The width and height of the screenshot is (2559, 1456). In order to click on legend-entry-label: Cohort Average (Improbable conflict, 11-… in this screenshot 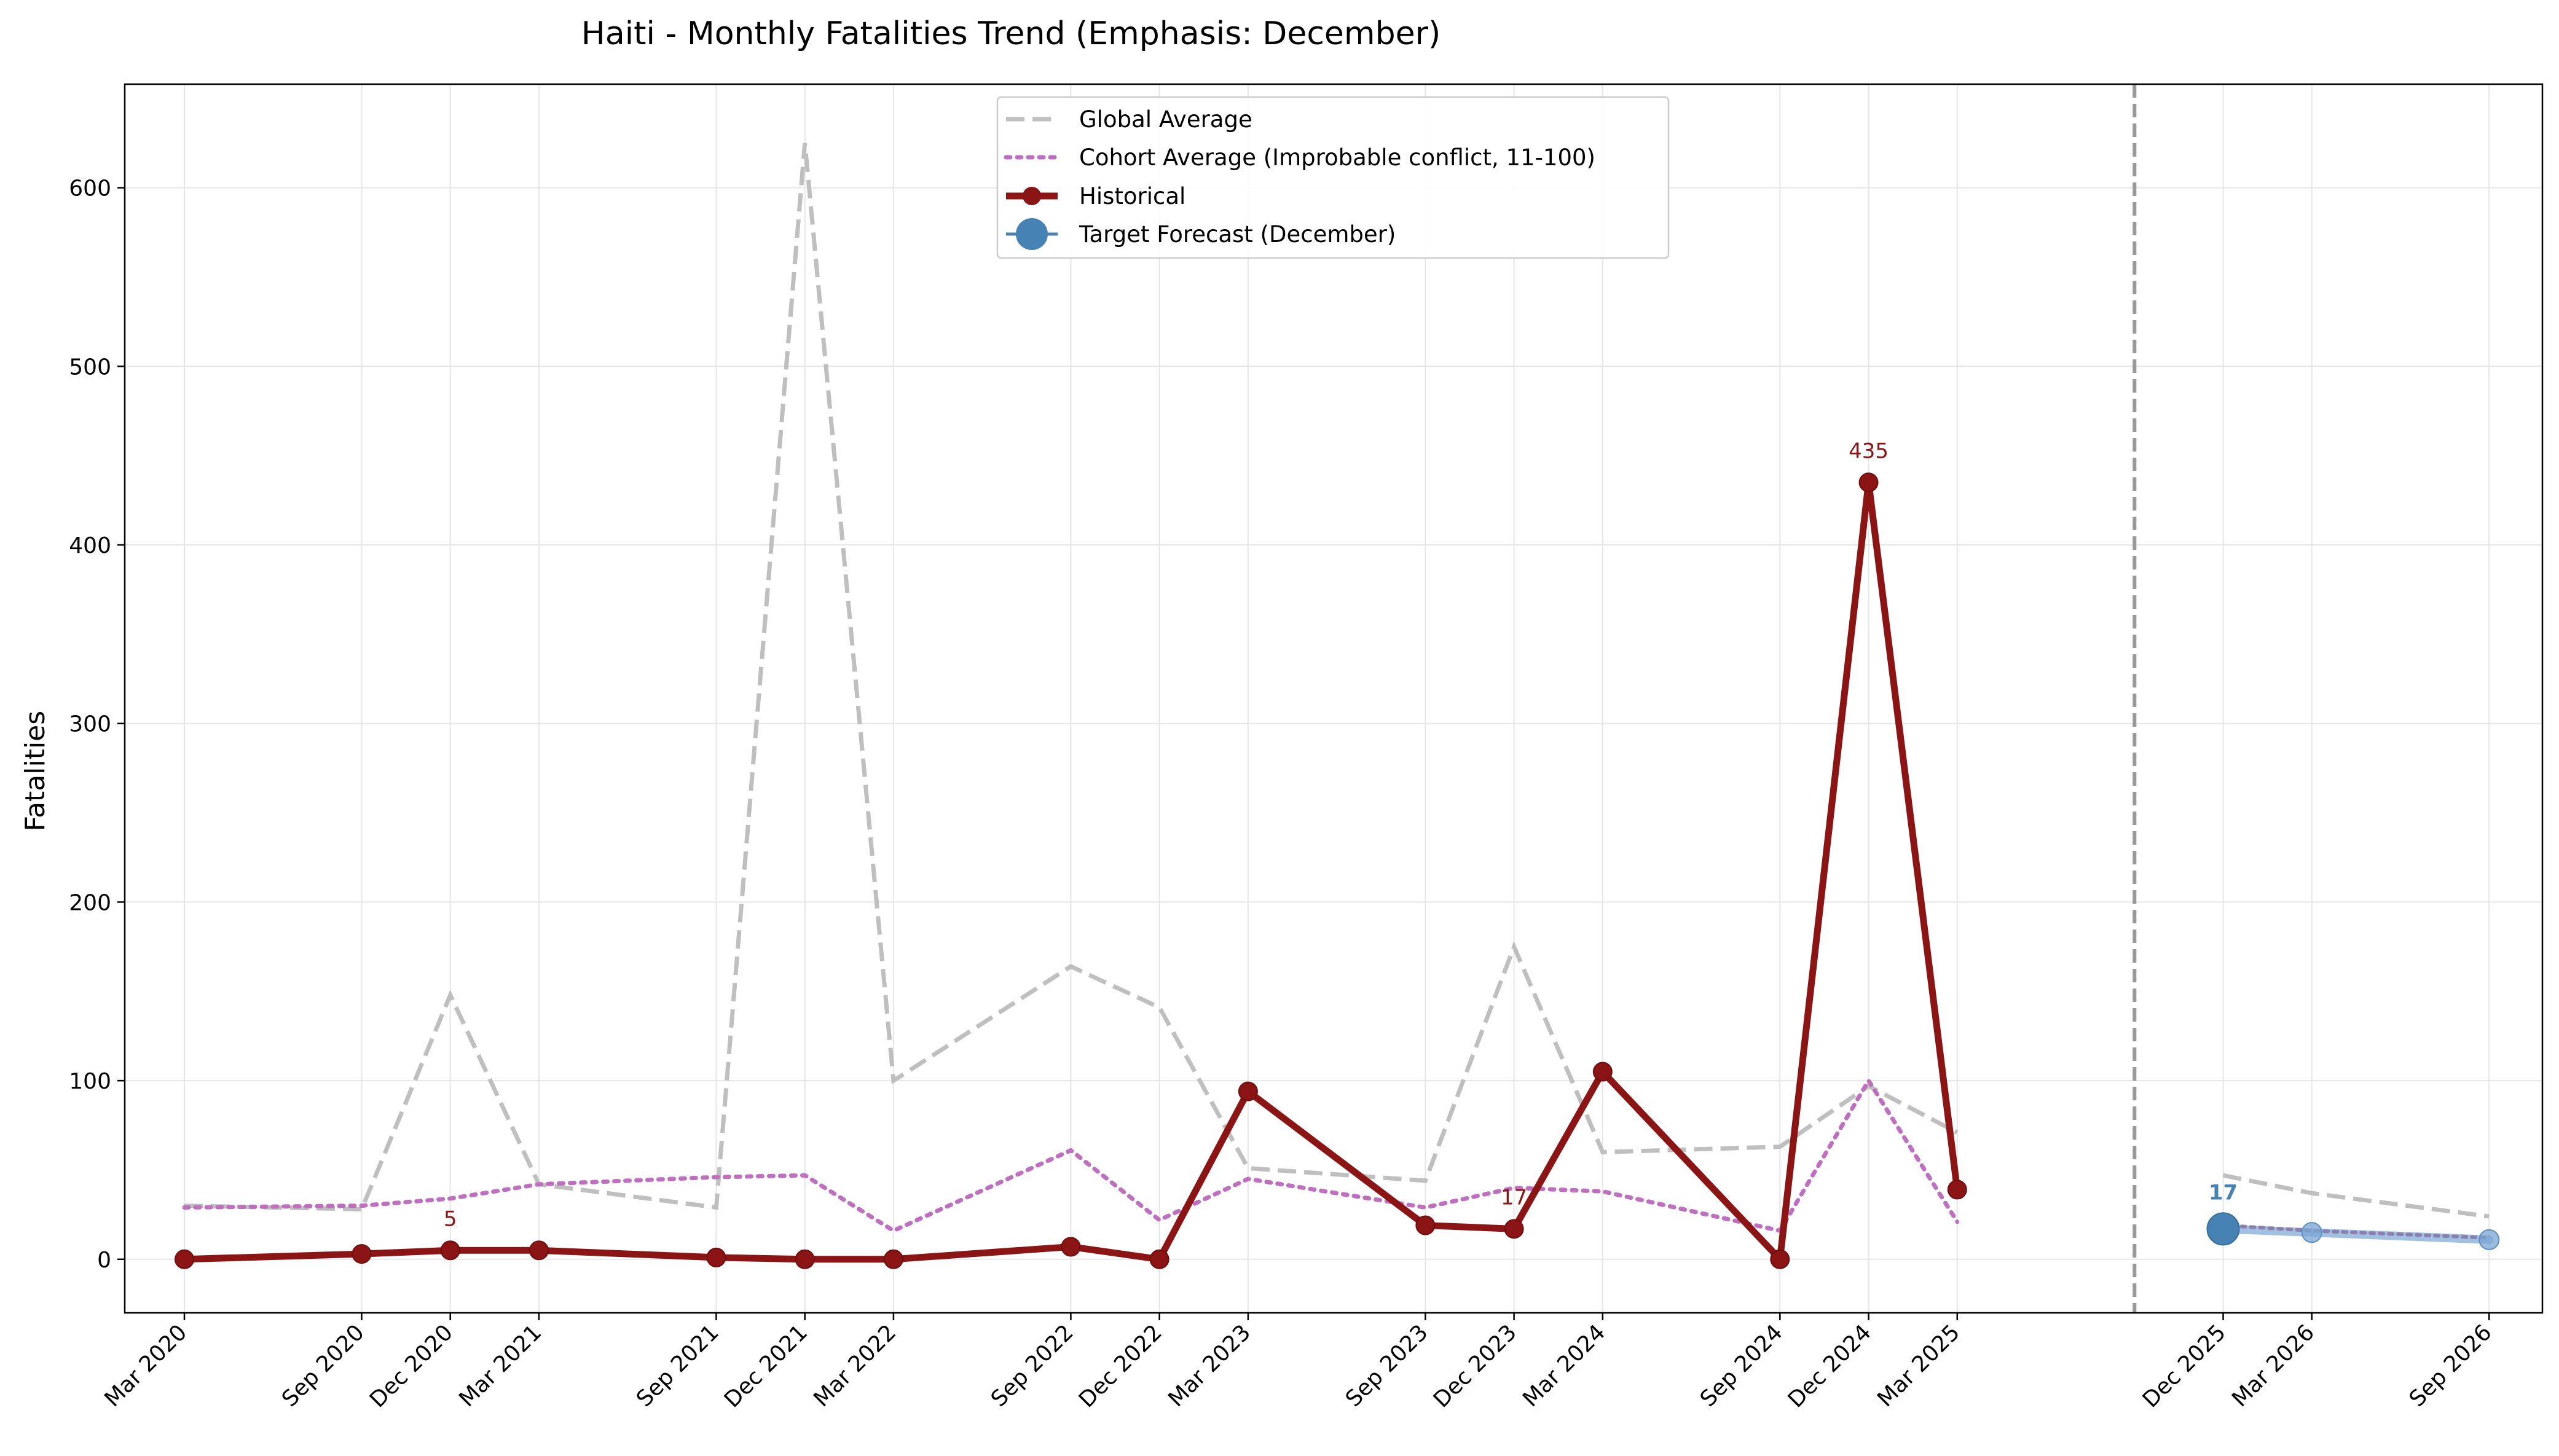, I will do `click(1337, 157)`.